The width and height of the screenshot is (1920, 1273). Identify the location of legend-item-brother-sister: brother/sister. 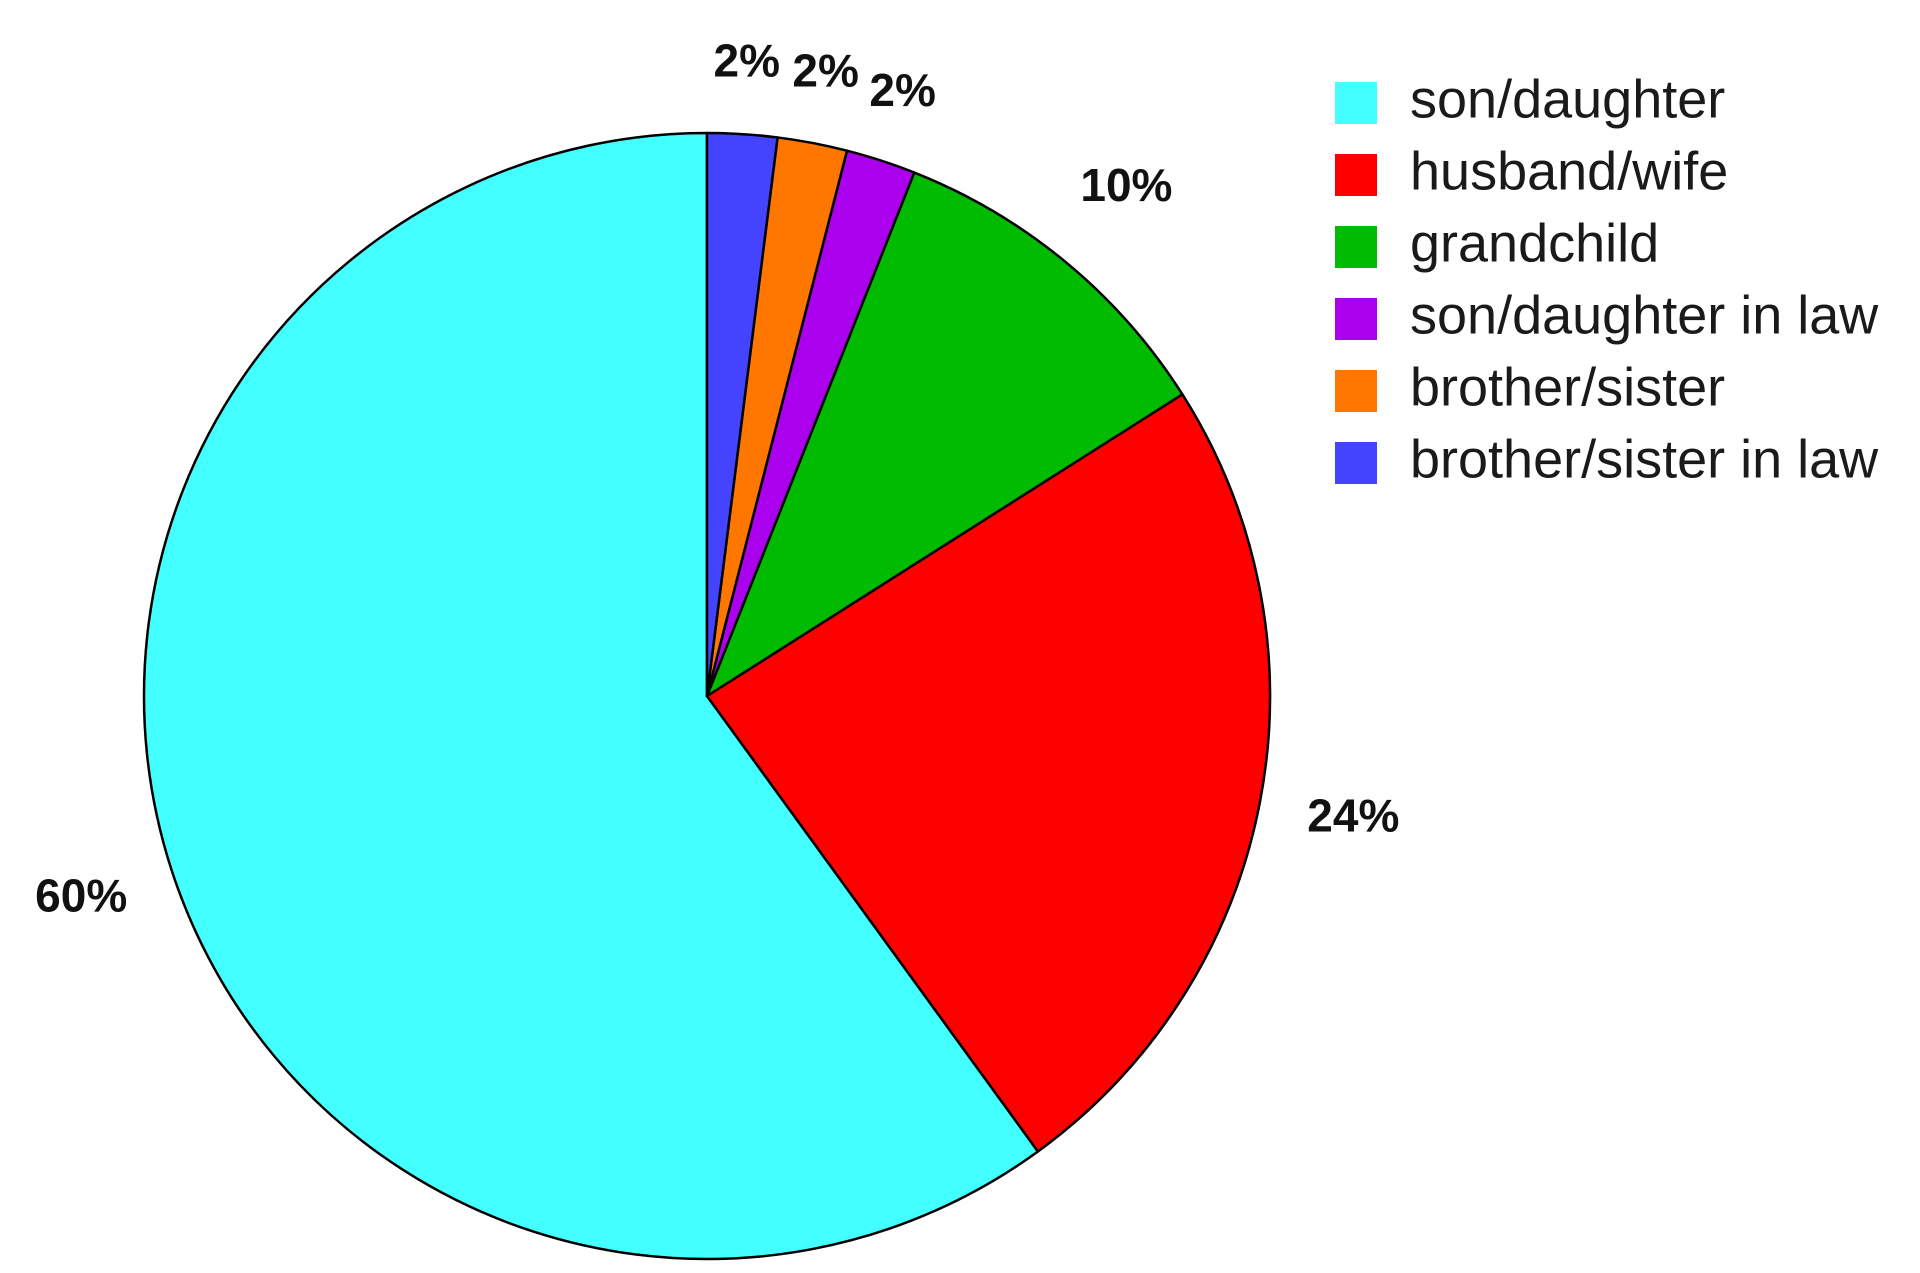
(1530, 387).